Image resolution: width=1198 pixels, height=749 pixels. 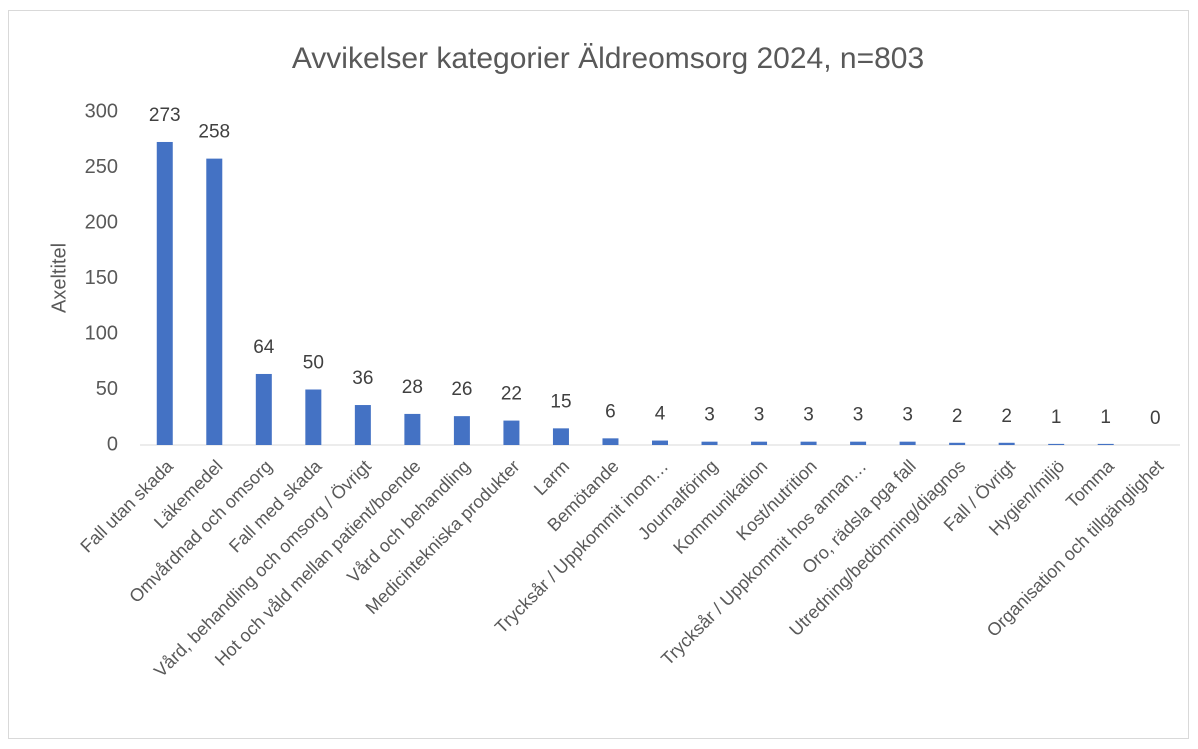 I want to click on y-tick-label: 300, so click(x=101, y=111).